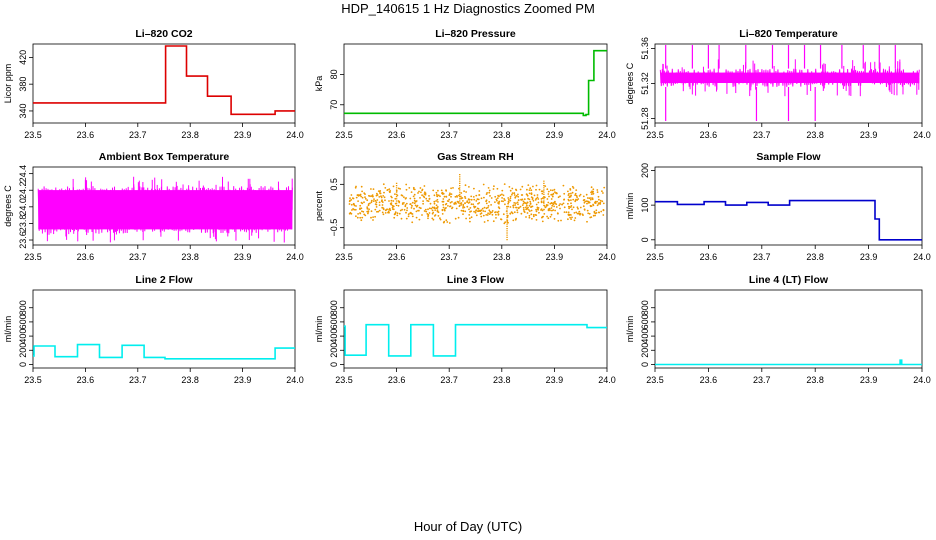 The image size is (936, 540). What do you see at coordinates (502, 380) in the screenshot?
I see `x-tick-label: 23.8` at bounding box center [502, 380].